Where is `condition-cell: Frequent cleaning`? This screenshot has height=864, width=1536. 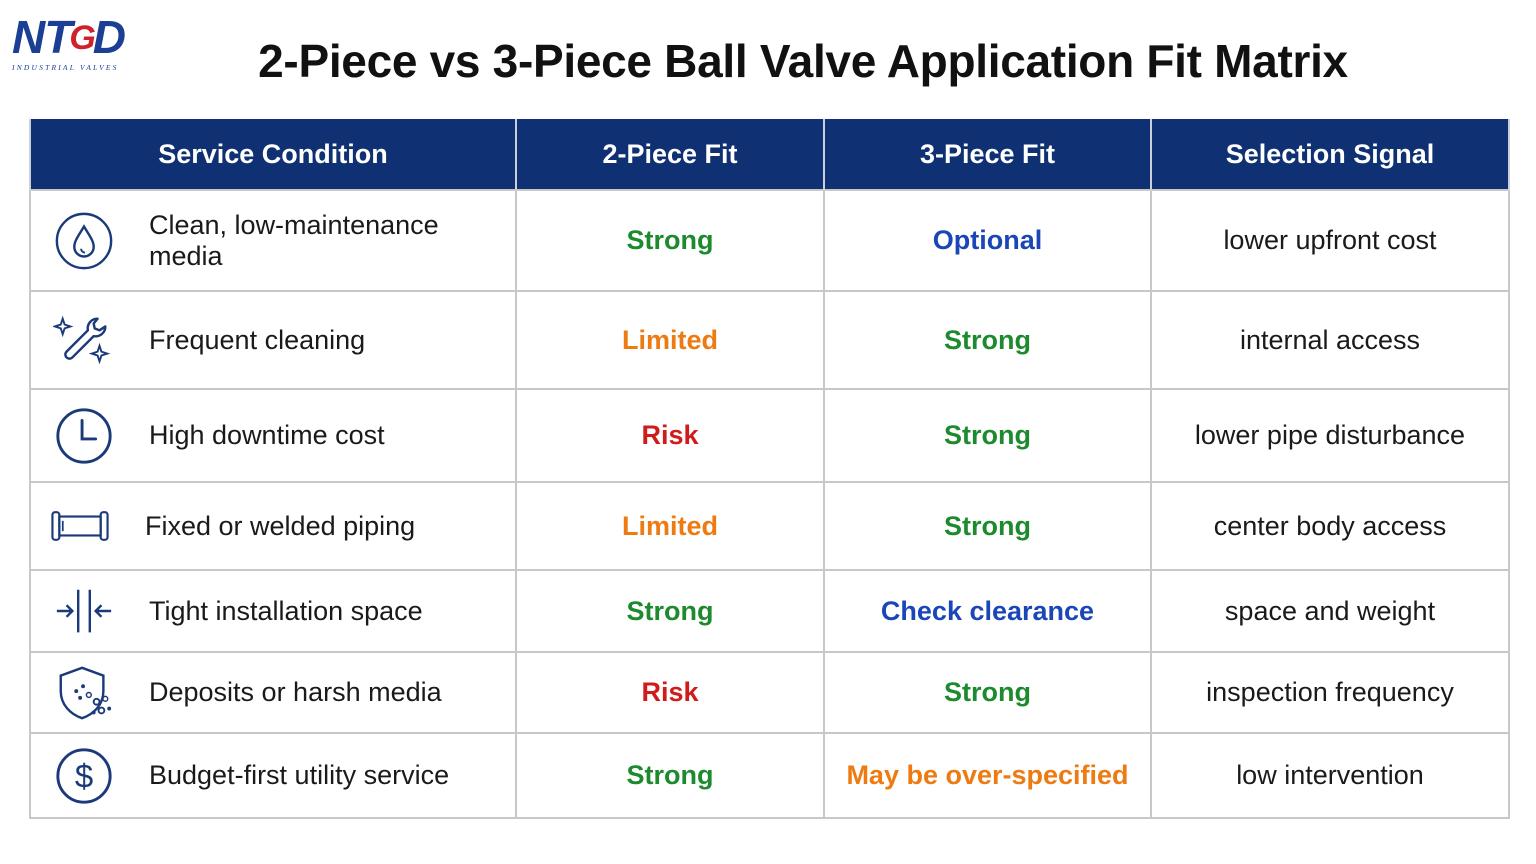
condition-cell: Frequent cleaning is located at coordinates (273, 340).